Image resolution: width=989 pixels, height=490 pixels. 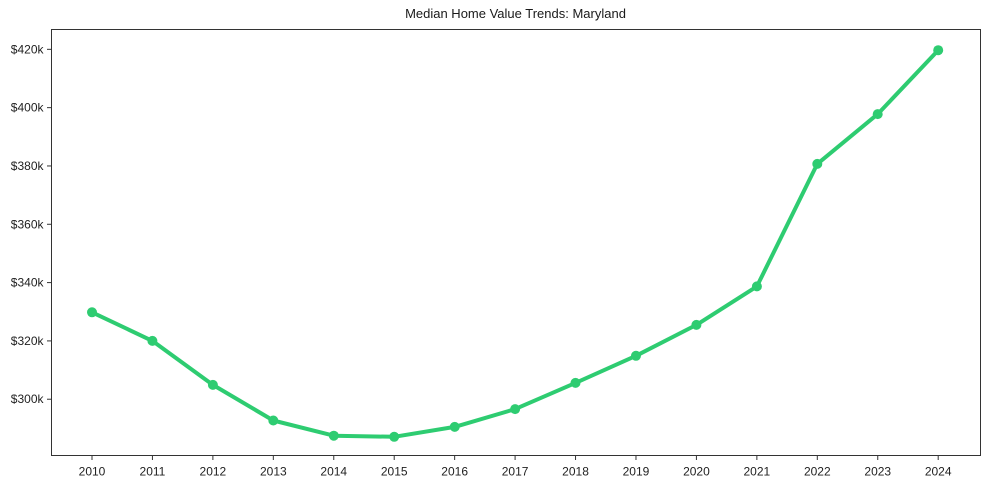 I want to click on x-tick-label: 2012, so click(x=213, y=472).